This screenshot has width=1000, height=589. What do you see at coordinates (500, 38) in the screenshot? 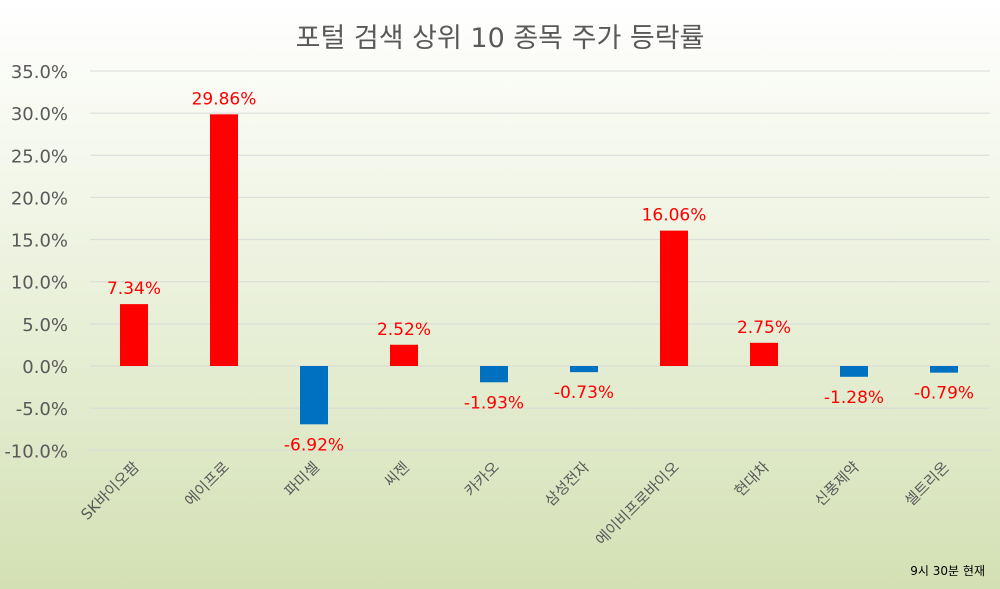
I see `chart-title: 포털 검색 상위 10 종목 주가 등락률` at bounding box center [500, 38].